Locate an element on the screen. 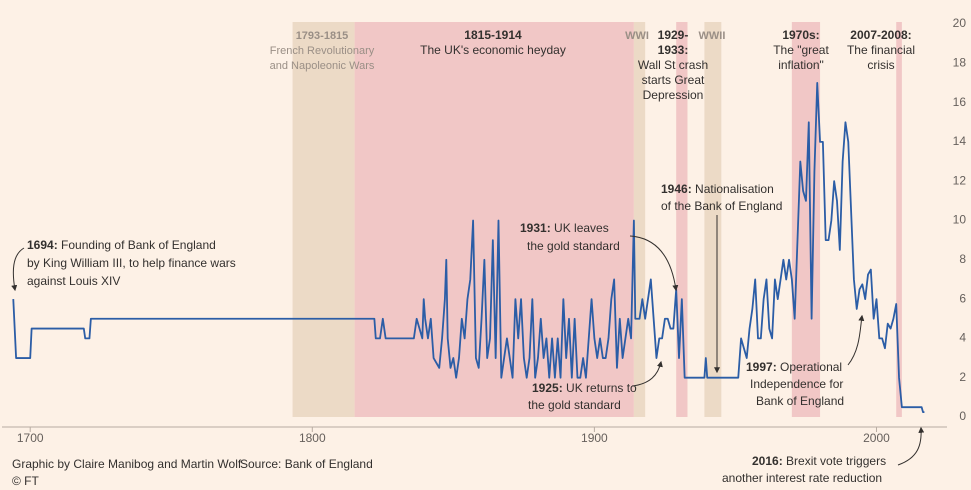  period-label: The financial is located at coordinates (881, 50).